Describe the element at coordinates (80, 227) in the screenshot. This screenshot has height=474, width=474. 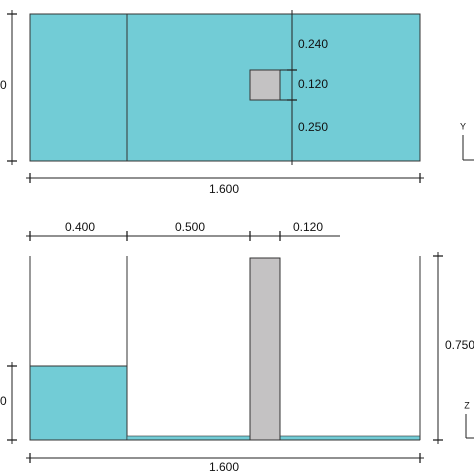
I see `dimension-label: 0.400` at that location.